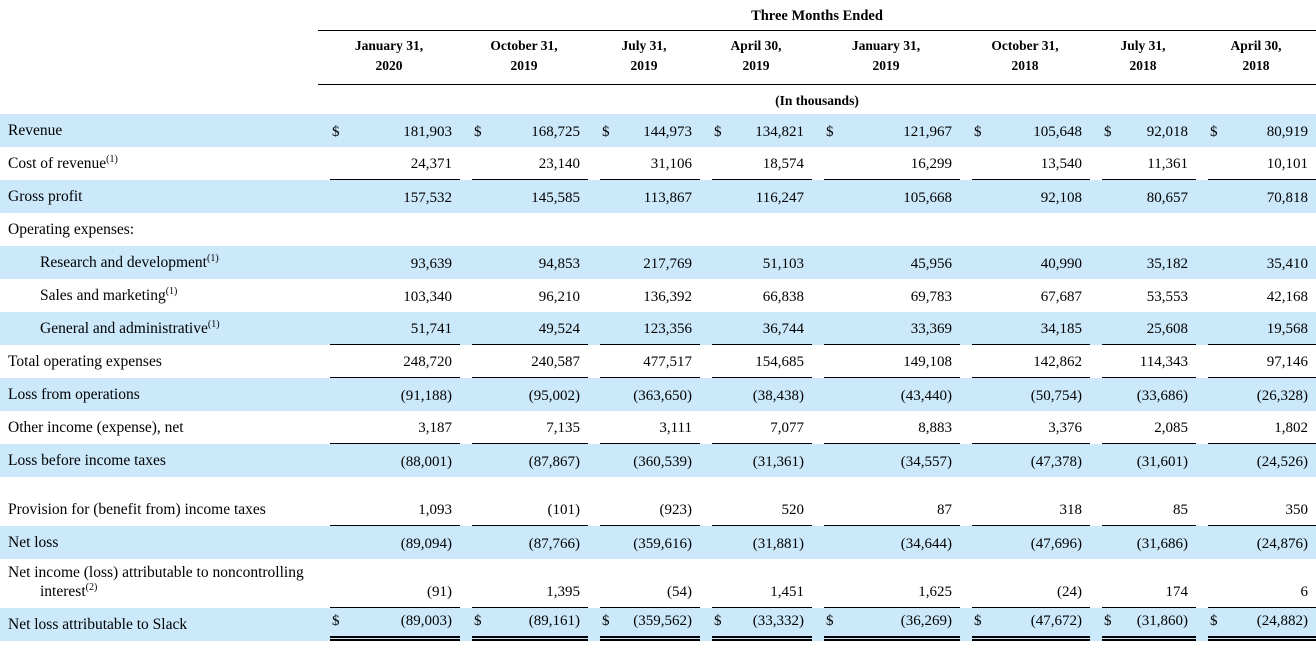 Image resolution: width=1316 pixels, height=648 pixels. Describe the element at coordinates (927, 131) in the screenshot. I see `cell-value: 121,967` at that location.